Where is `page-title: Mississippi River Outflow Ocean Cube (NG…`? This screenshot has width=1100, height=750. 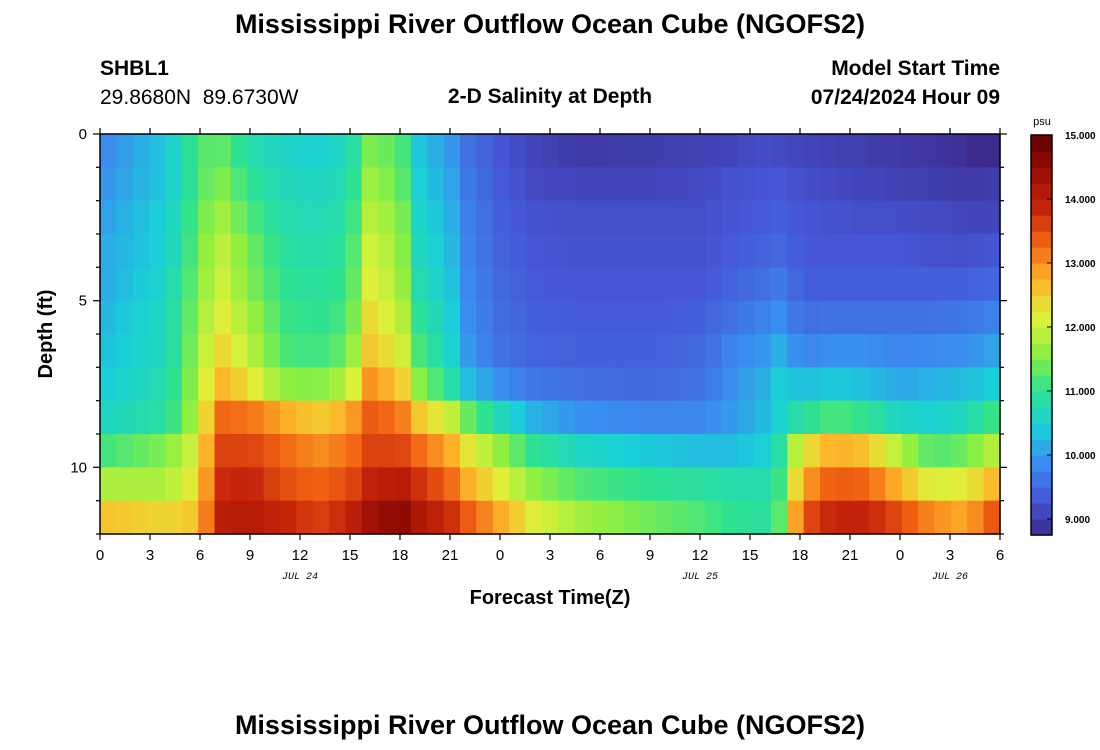
page-title: Mississippi River Outflow Ocean Cube (NG… is located at coordinates (550, 24).